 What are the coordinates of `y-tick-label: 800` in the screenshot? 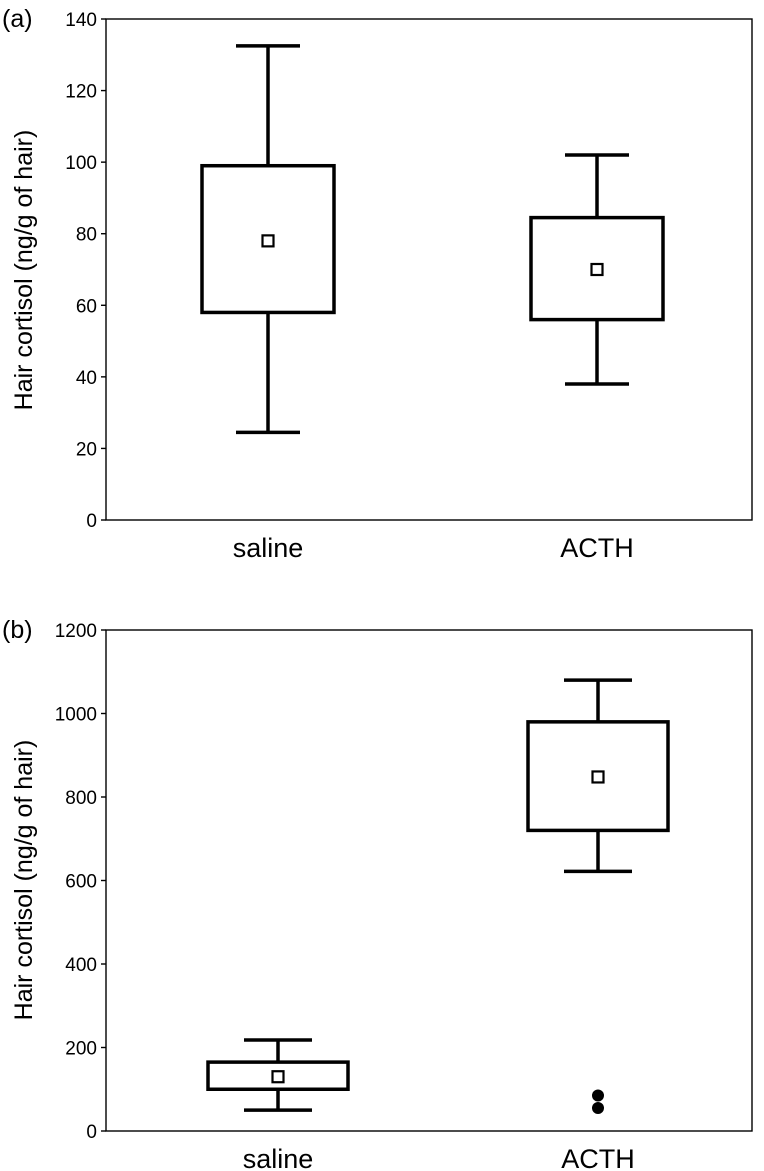 It's located at (81, 798).